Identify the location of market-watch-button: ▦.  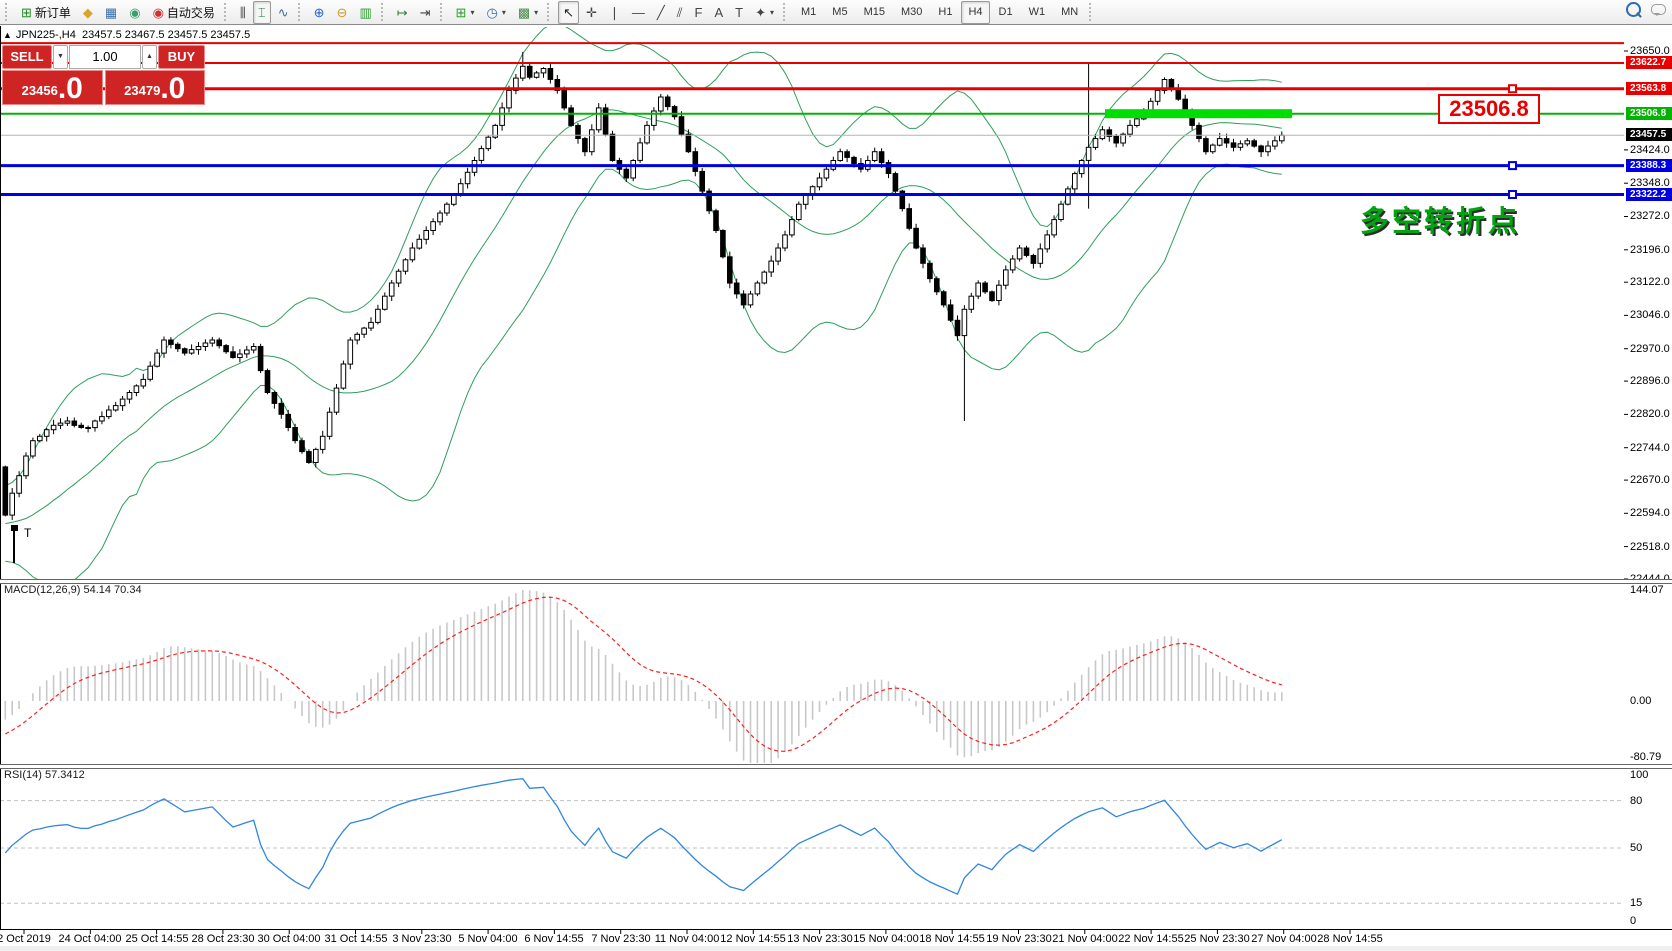
(111, 12).